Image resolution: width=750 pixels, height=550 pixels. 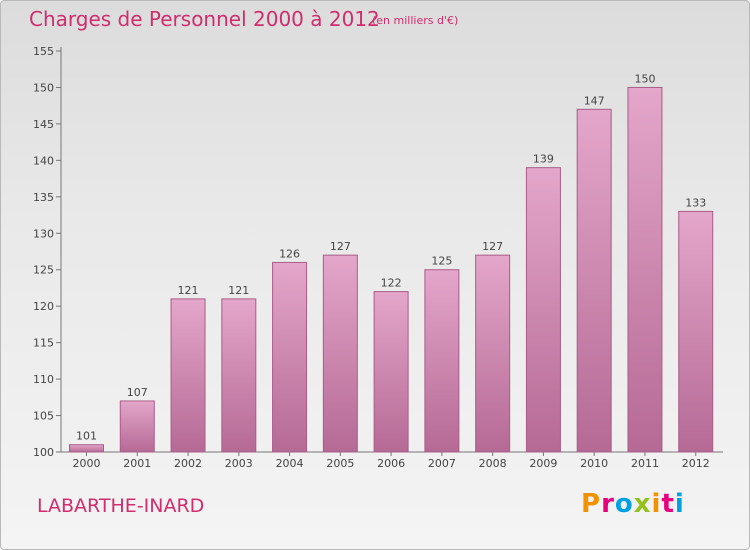 I want to click on x-tick-label: 2011, so click(x=645, y=463).